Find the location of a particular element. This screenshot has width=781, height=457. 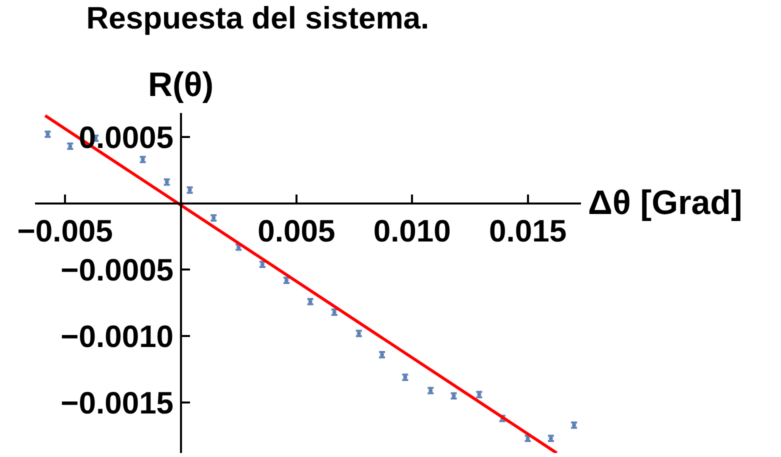

y-tick-label: −0.0010 is located at coordinates (117, 336).